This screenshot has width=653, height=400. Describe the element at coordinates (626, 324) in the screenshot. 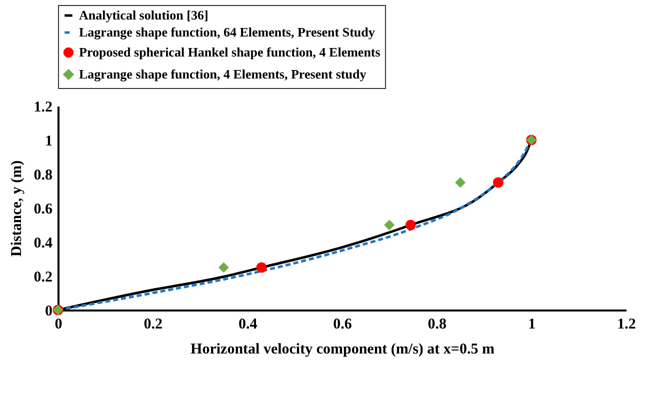

I see `x-tick-label: 1.2` at that location.